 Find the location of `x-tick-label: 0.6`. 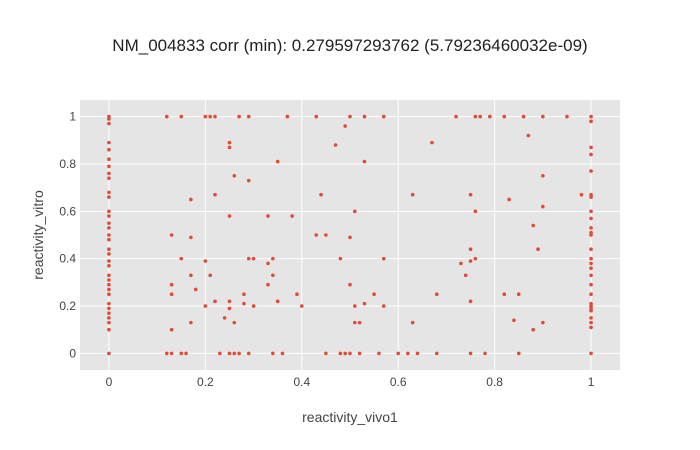

x-tick-label: 0.6 is located at coordinates (398, 382).